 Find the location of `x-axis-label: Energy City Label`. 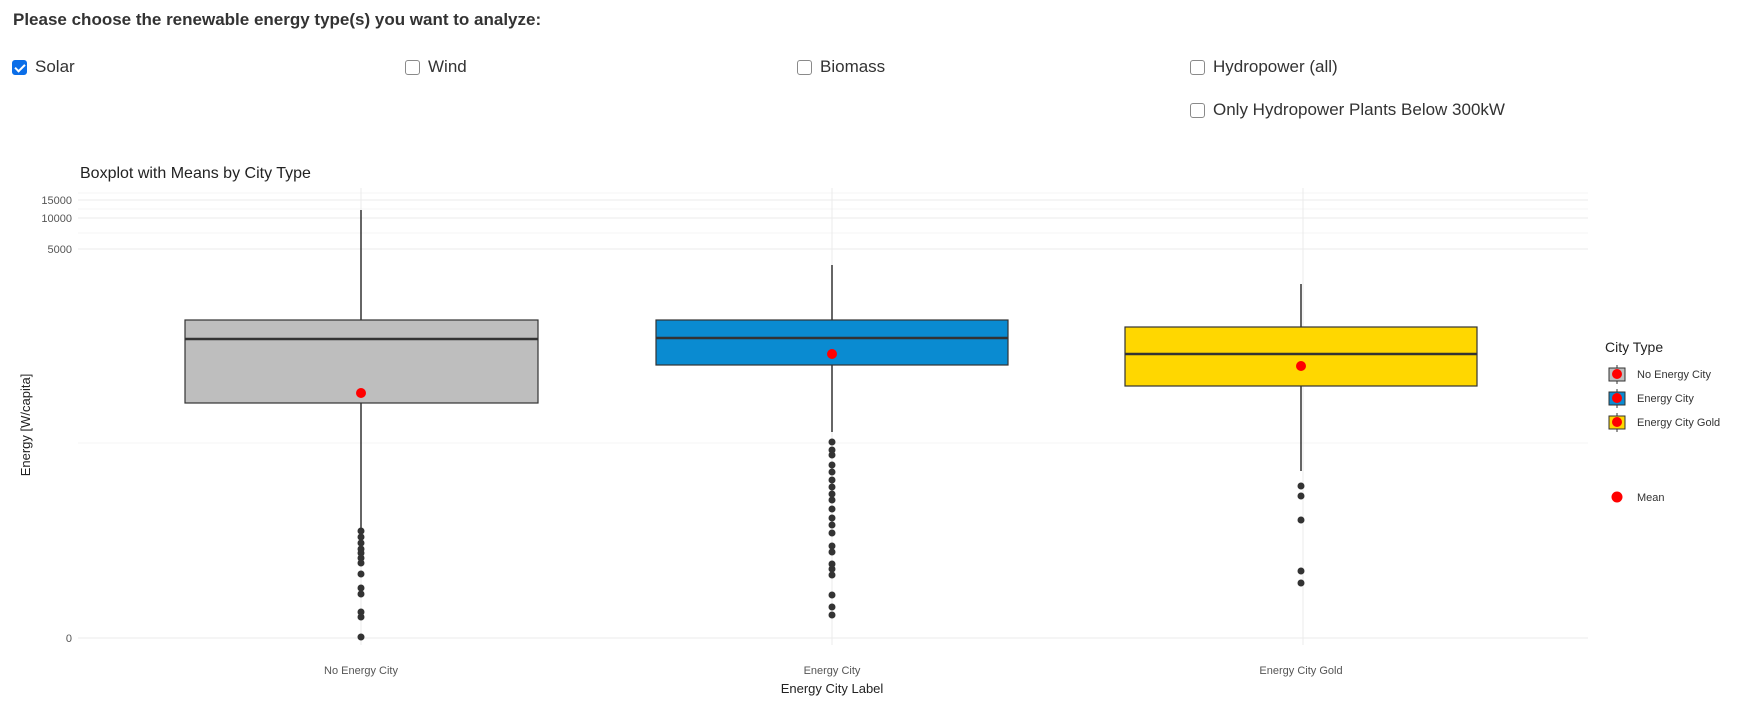

x-axis-label: Energy City Label is located at coordinates (832, 688).